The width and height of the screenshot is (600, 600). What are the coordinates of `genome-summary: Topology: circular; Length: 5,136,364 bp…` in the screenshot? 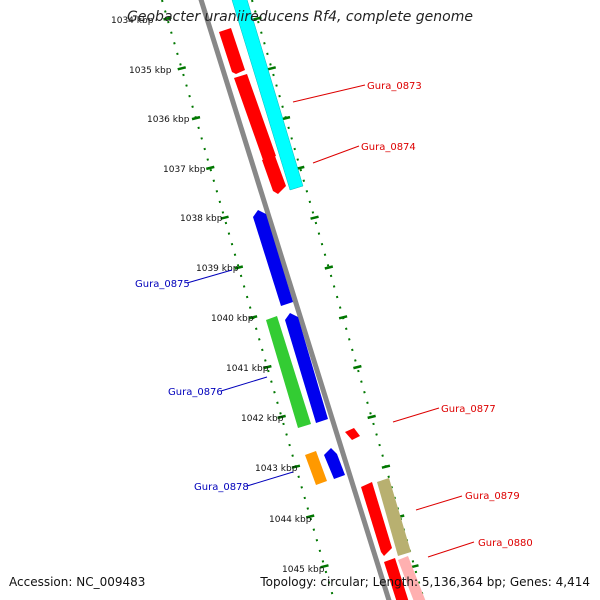 It's located at (425, 582).